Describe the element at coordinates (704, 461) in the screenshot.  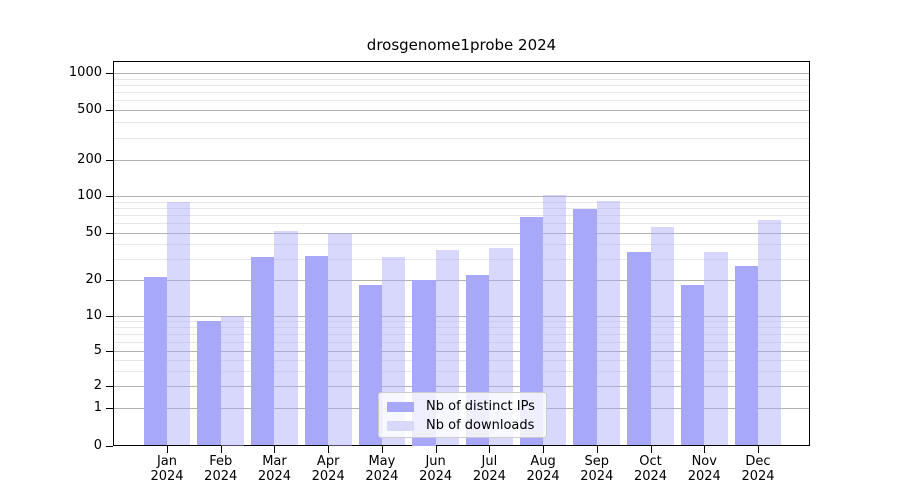
I see `x-tick-month: Nov` at that location.